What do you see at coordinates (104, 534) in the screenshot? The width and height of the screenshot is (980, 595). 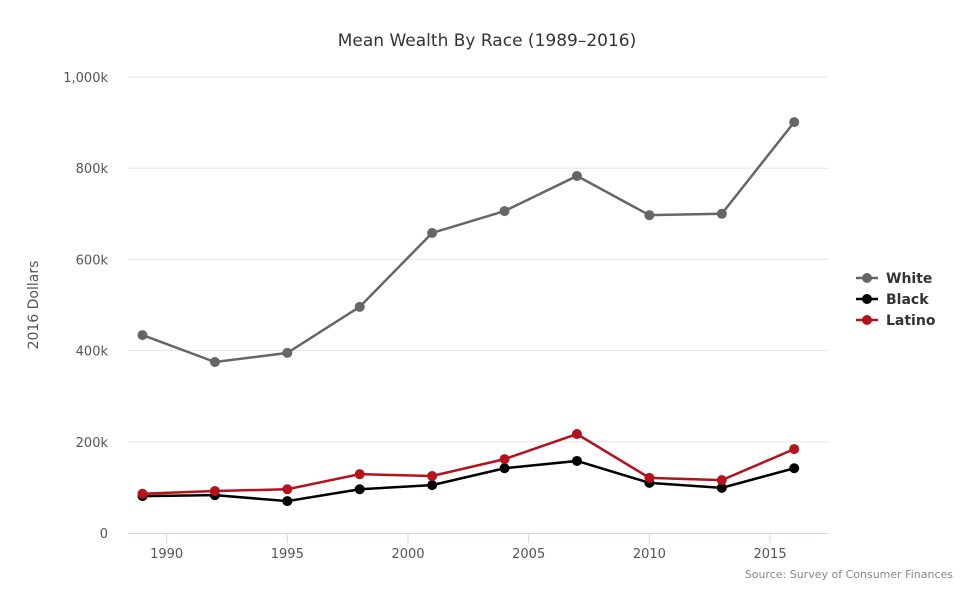 I see `y-tick-label: 0` at bounding box center [104, 534].